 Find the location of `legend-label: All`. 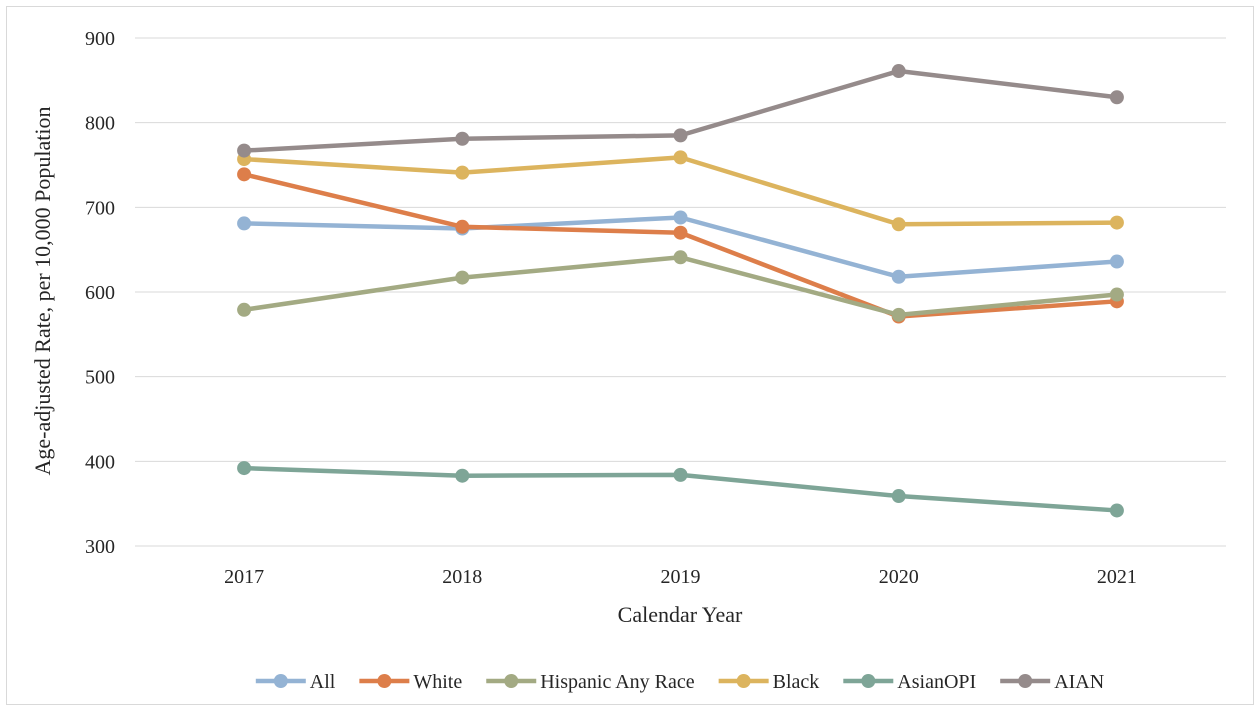

legend-label: All is located at coordinates (323, 682).